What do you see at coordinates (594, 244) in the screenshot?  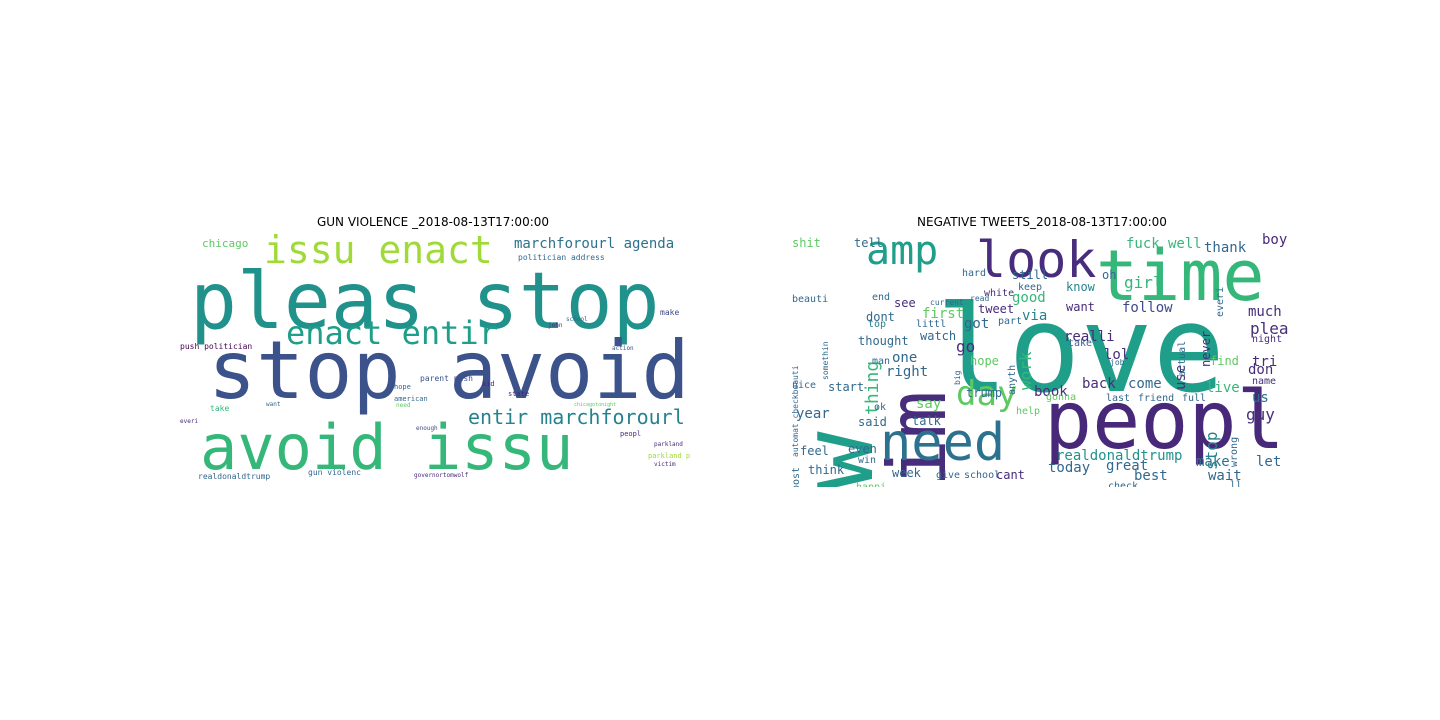 I see `cloud-word: marchforourl agenda` at bounding box center [594, 244].